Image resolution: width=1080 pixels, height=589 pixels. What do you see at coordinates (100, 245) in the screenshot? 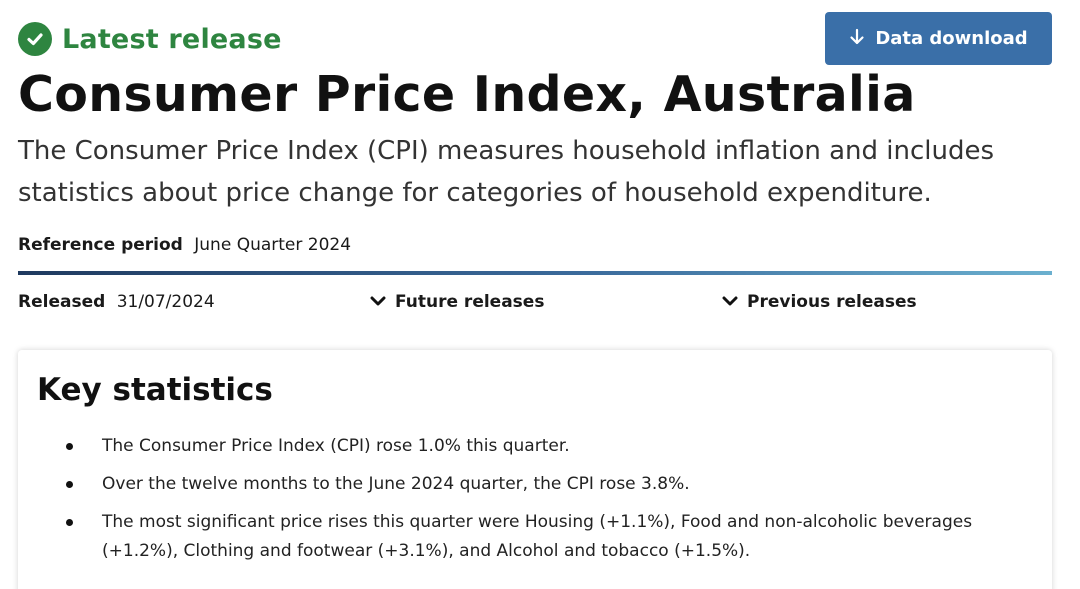
I see `reference-period-label: Reference period` at bounding box center [100, 245].